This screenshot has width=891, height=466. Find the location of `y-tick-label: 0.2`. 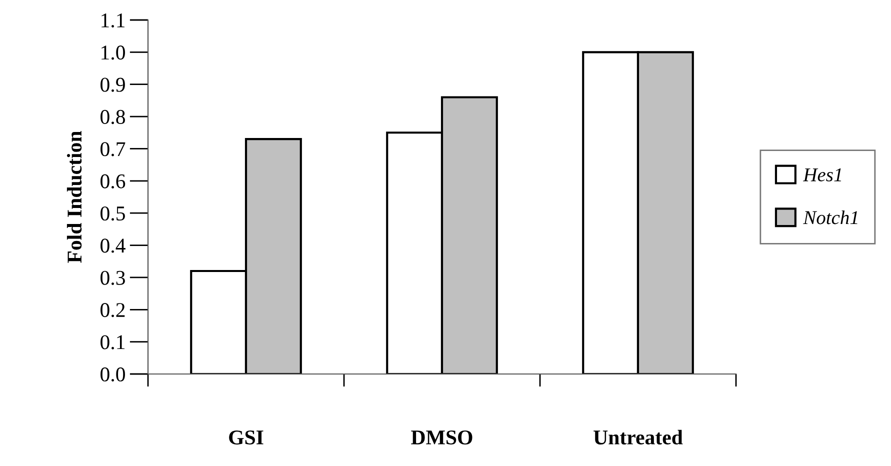

y-tick-label: 0.2 is located at coordinates (112, 310).